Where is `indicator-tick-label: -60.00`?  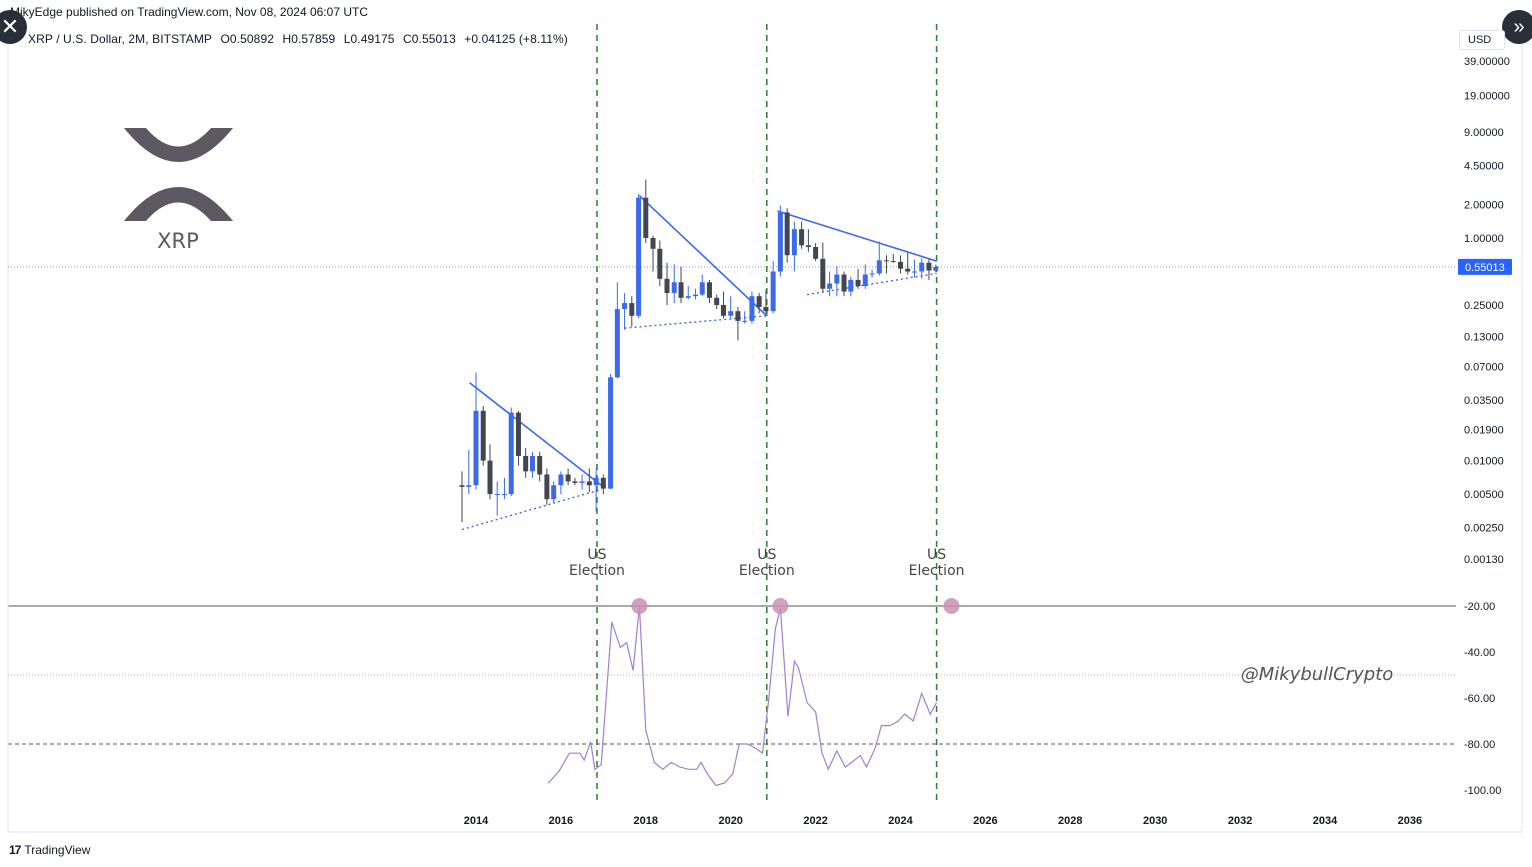 indicator-tick-label: -60.00 is located at coordinates (1479, 699).